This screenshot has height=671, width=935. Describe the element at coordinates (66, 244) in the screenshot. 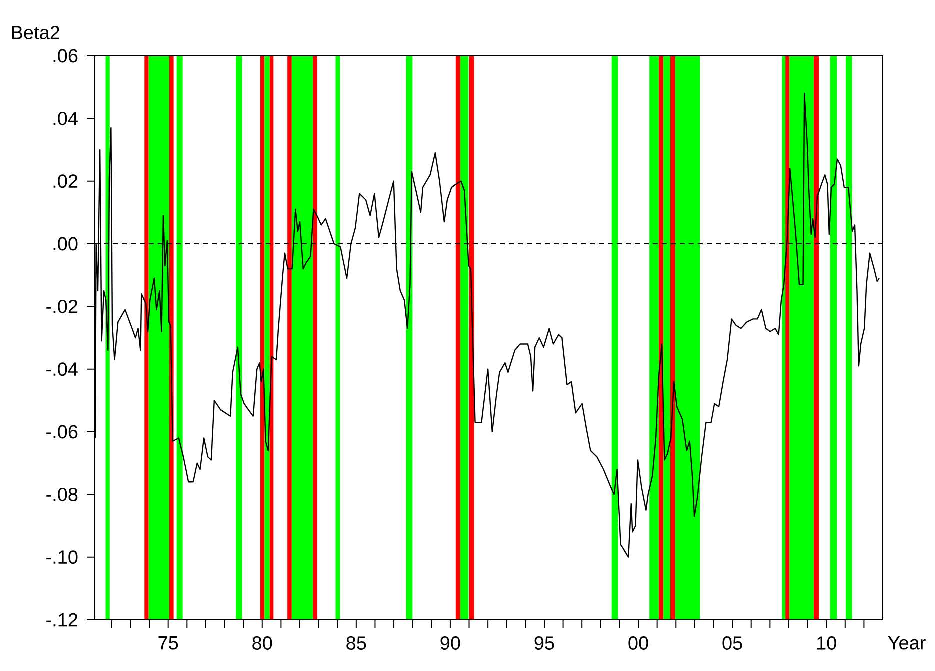

I see `y-tick-label: .00` at that location.